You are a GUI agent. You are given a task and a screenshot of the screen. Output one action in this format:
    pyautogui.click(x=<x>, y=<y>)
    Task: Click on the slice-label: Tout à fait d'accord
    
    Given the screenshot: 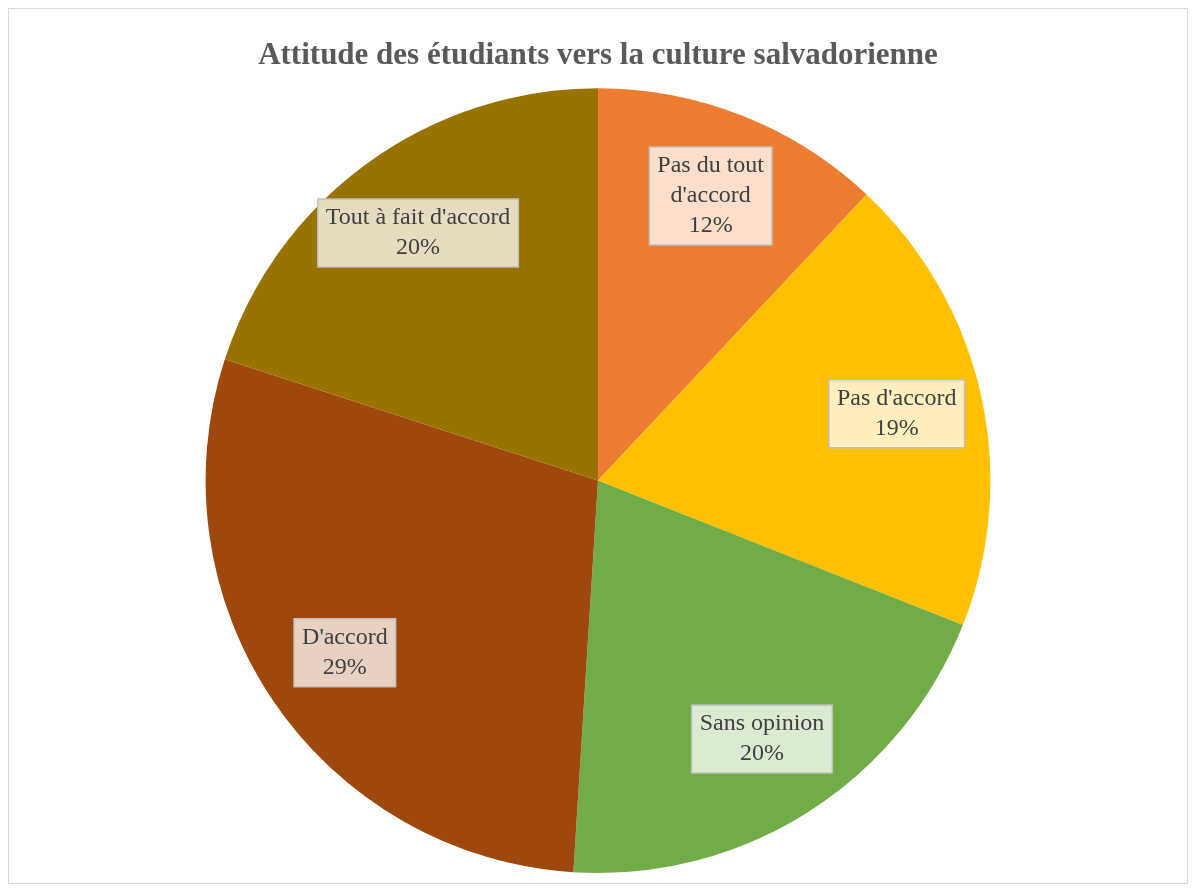 What is the action you would take?
    pyautogui.click(x=418, y=216)
    